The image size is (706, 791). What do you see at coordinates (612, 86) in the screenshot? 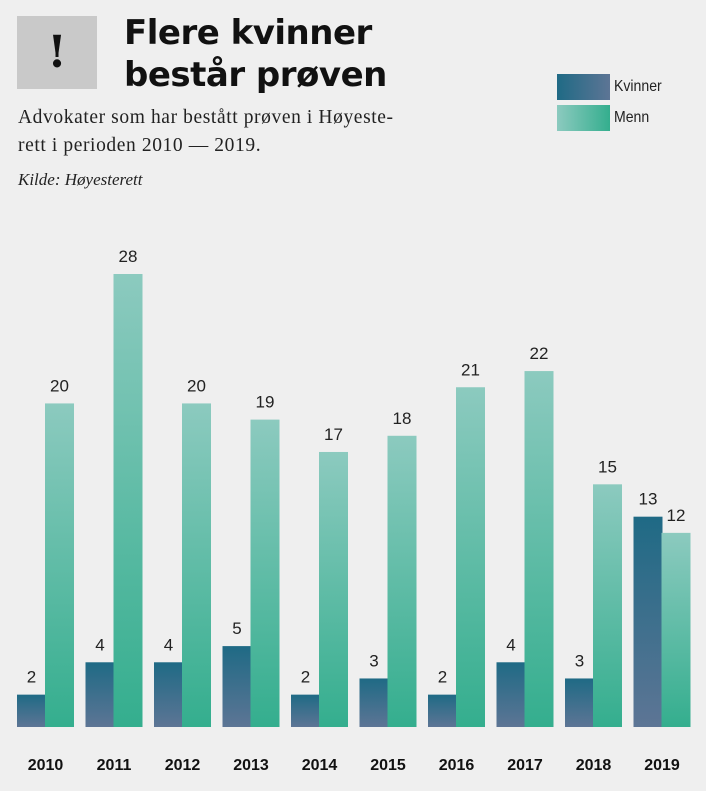
I see `legend-item-kvinner: Kvinner` at bounding box center [612, 86].